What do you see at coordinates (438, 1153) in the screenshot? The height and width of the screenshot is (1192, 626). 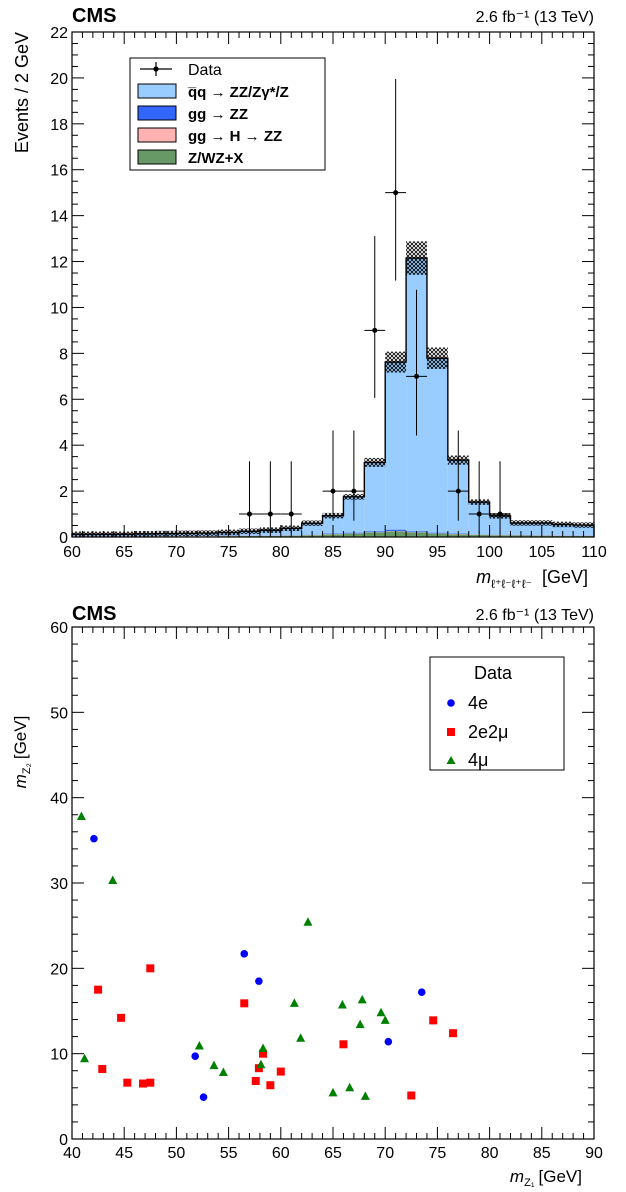 I see `x-tick-label-scatter: 75` at bounding box center [438, 1153].